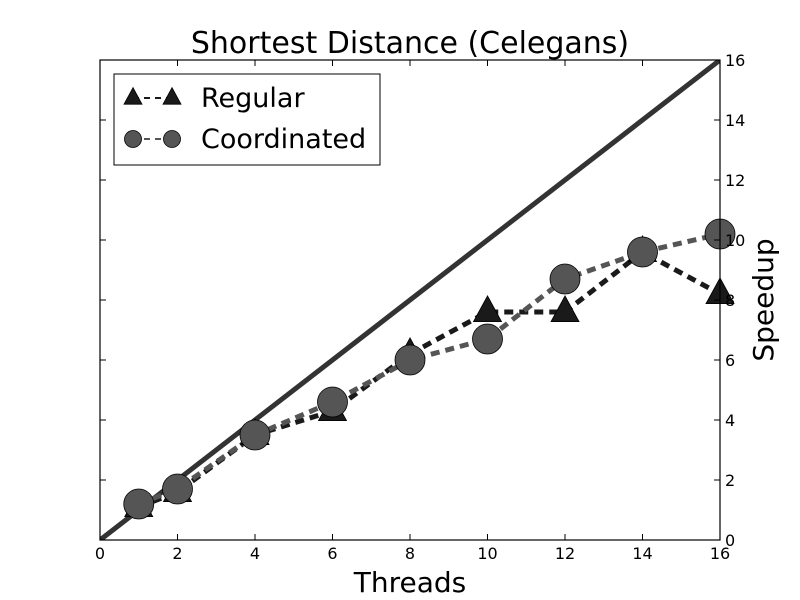  What do you see at coordinates (730, 360) in the screenshot?
I see `y-tick-label: 6` at bounding box center [730, 360].